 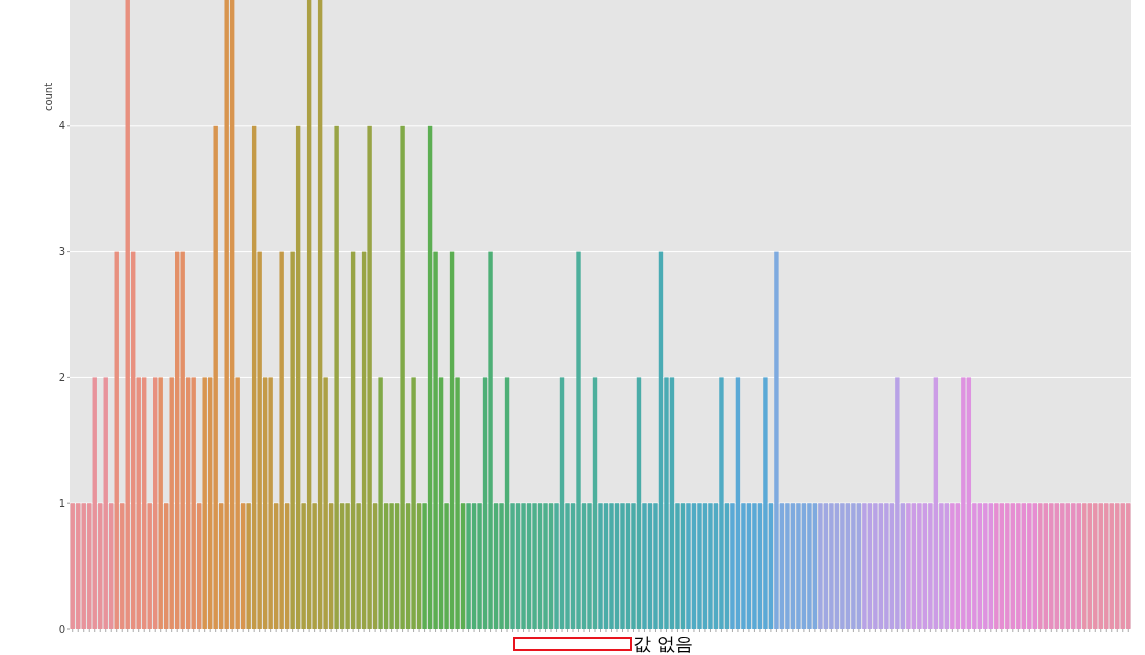 What do you see at coordinates (61, 252) in the screenshot?
I see `y-tick-label: 3` at bounding box center [61, 252].